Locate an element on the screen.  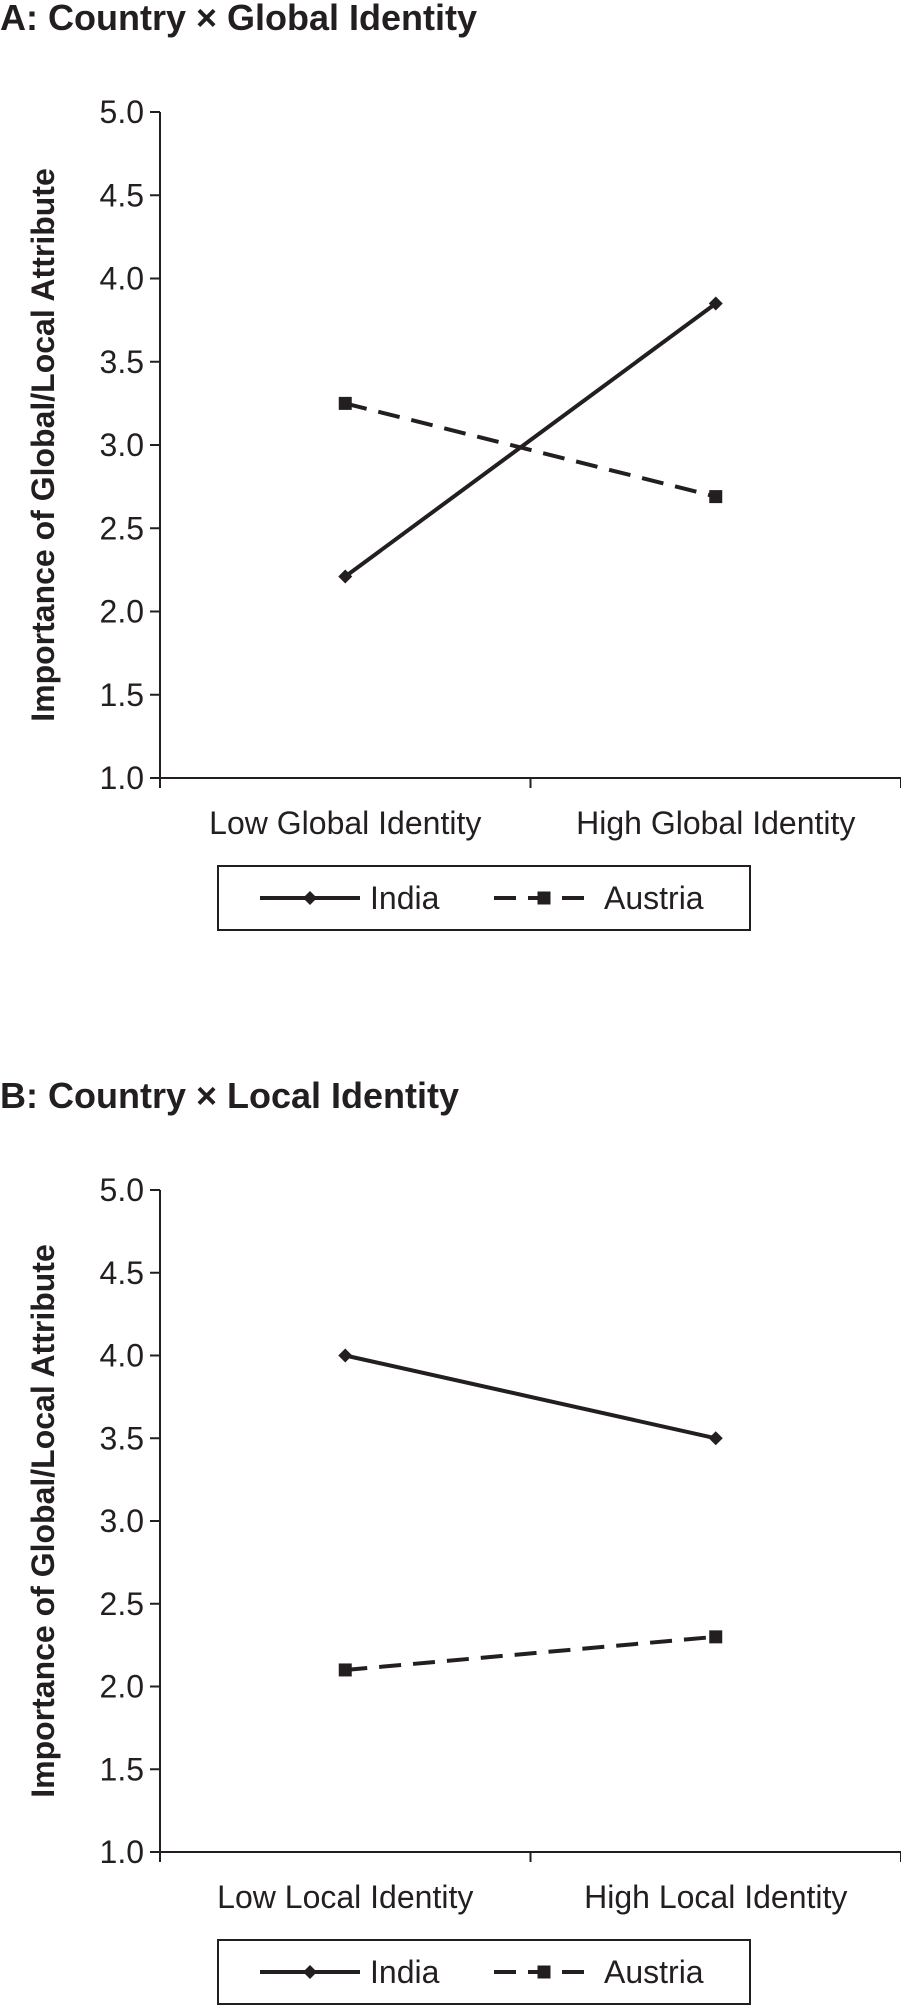
chart-a-y-ticks: 1.0 1.5 2.0 2.5 3.0 3.5 4.0 4.5 5.0 is located at coordinates (130, 445).